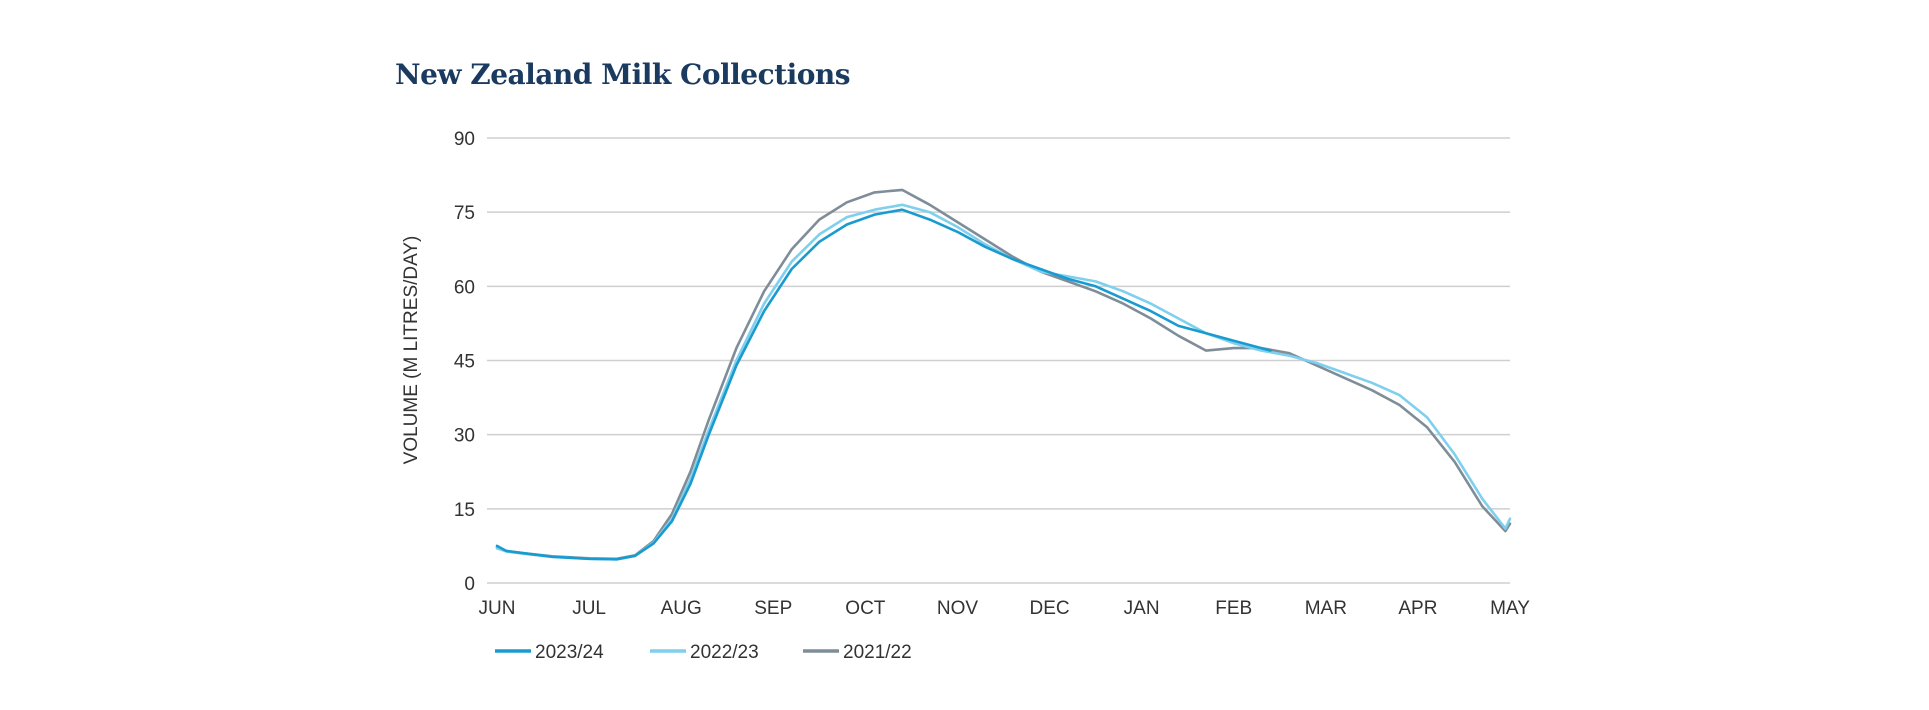  I want to click on y-tick-label: 60, so click(464, 287).